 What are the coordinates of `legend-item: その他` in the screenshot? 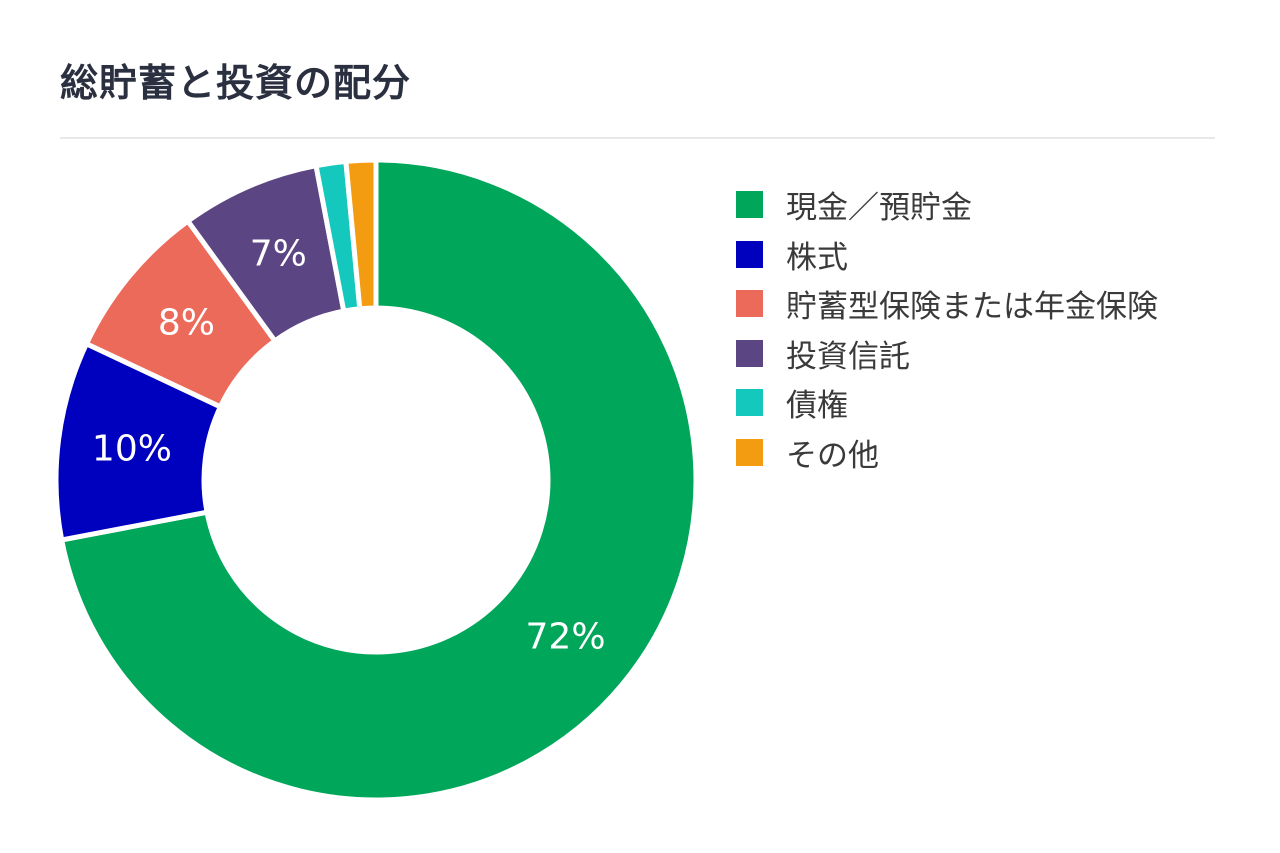 It's located at (947, 453).